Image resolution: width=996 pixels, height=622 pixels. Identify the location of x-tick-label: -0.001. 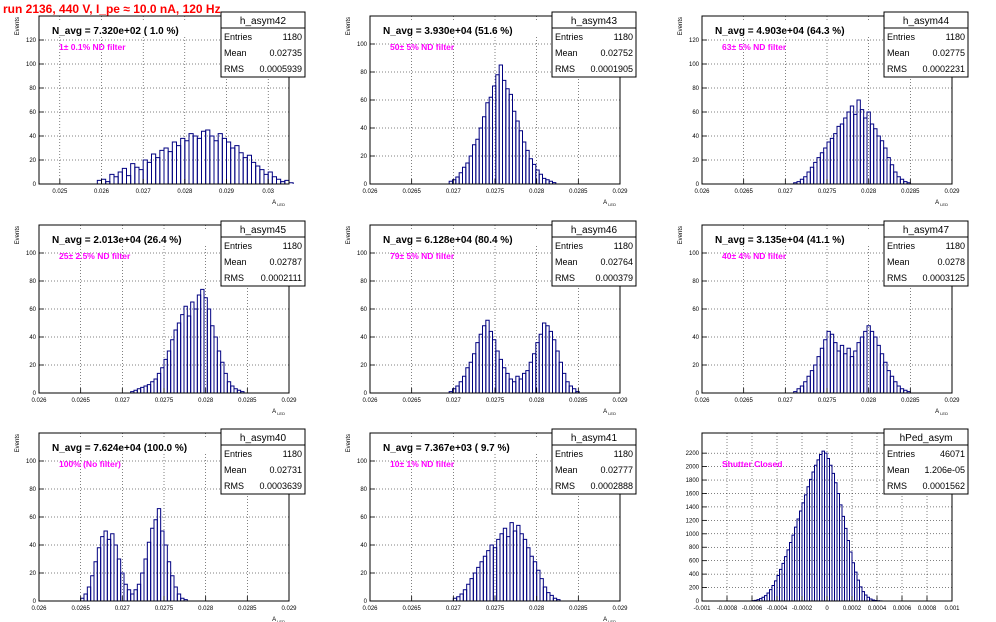
(702, 609).